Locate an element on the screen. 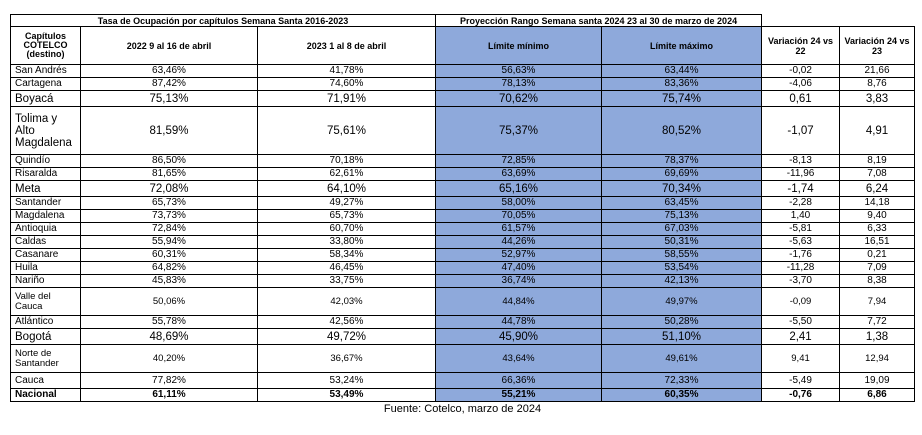  source-row: Fuente: Cotelco, marzo de 2024 is located at coordinates (463, 409).